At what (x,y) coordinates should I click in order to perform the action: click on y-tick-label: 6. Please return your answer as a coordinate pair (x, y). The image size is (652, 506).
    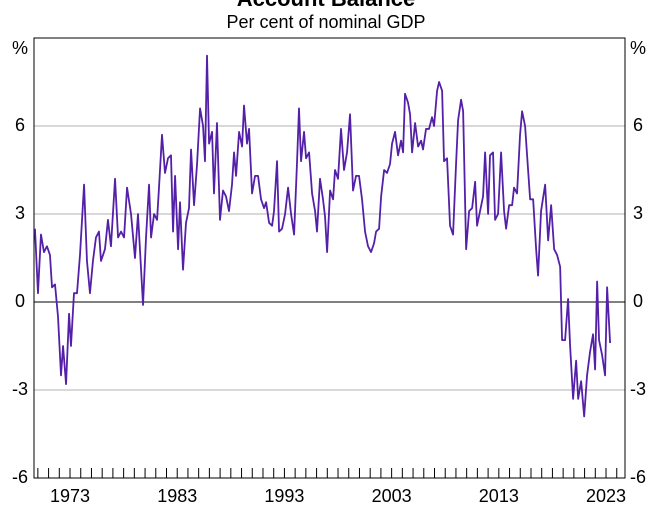
    Looking at the image, I should click on (20, 125).